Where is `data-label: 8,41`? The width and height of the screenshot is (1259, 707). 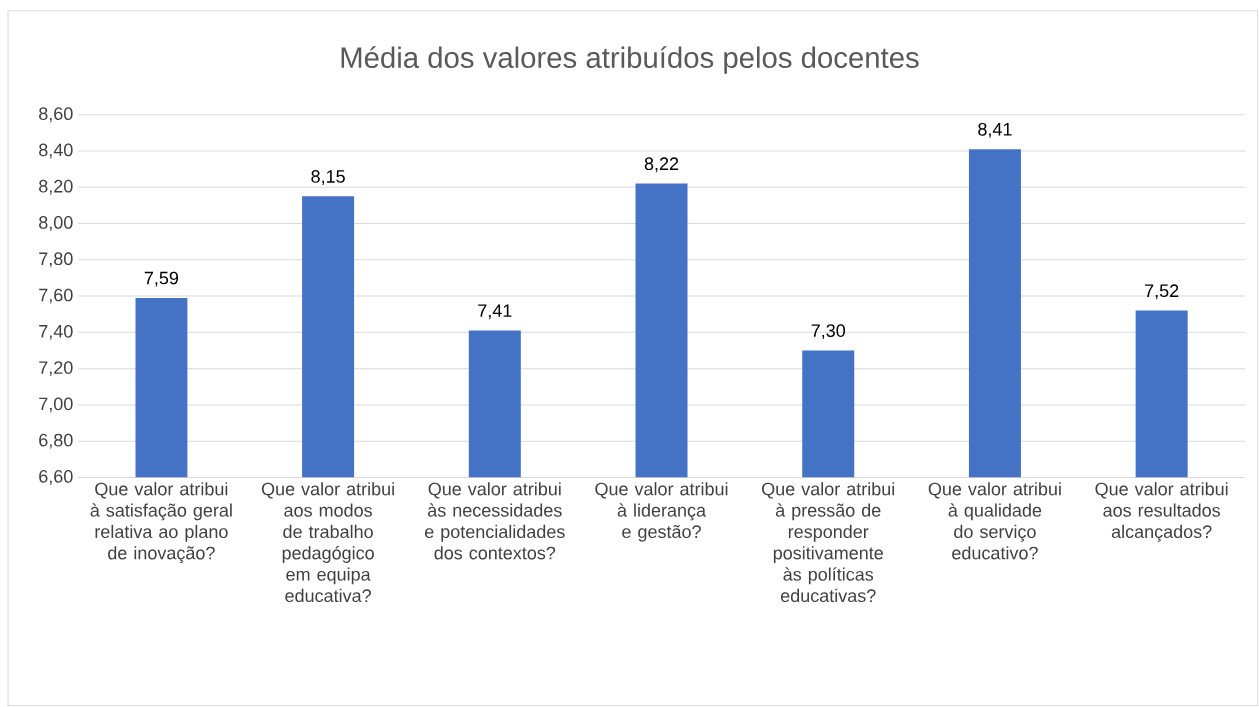
data-label: 8,41 is located at coordinates (995, 130).